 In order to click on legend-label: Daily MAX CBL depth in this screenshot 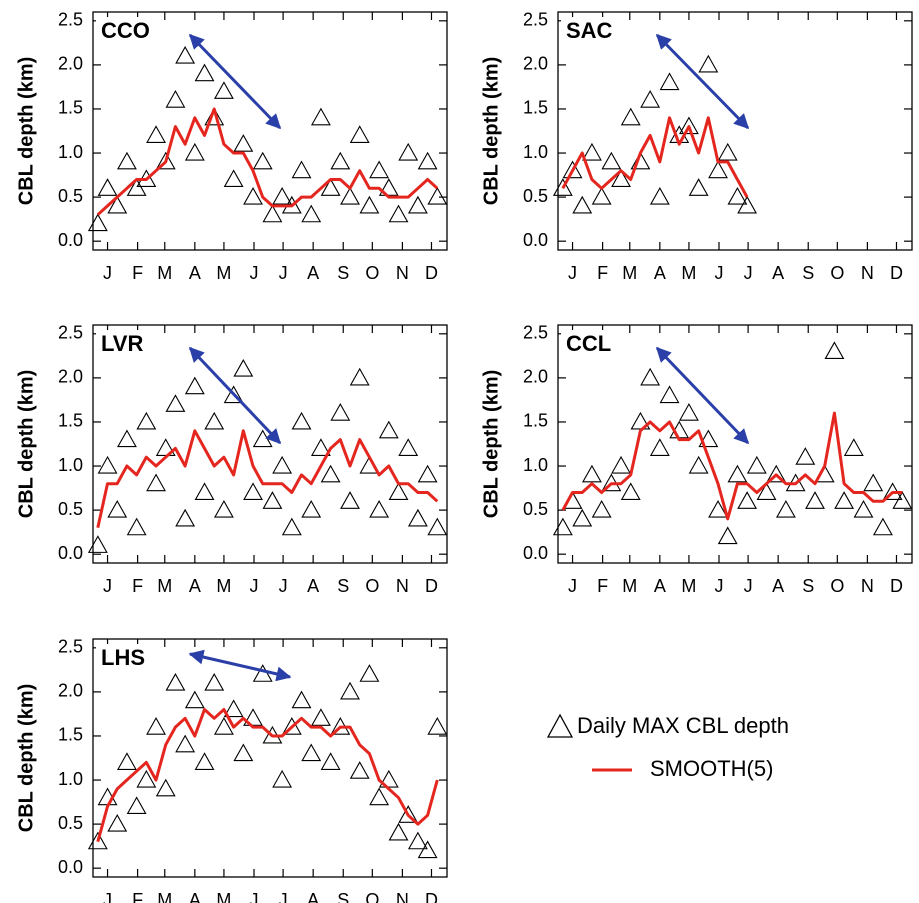, I will do `click(683, 725)`.